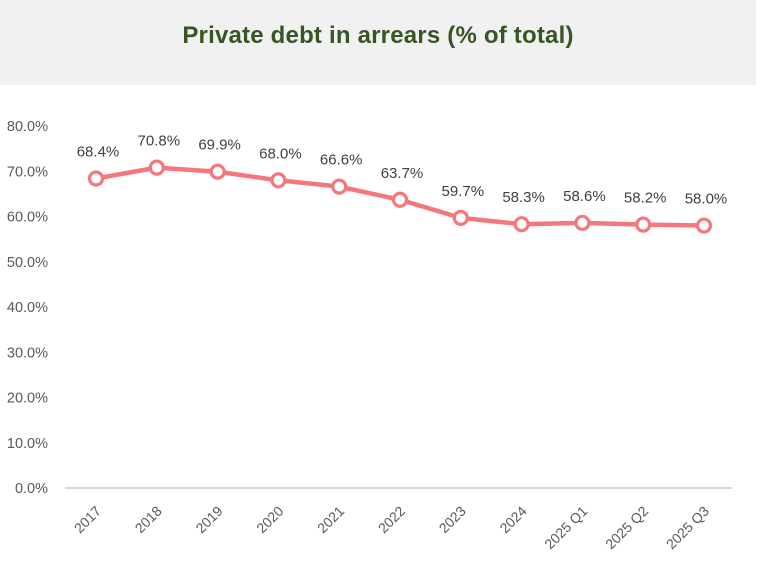 This screenshot has height=580, width=784. I want to click on chart-header: Private debt in arrears (% of total), so click(378, 42).